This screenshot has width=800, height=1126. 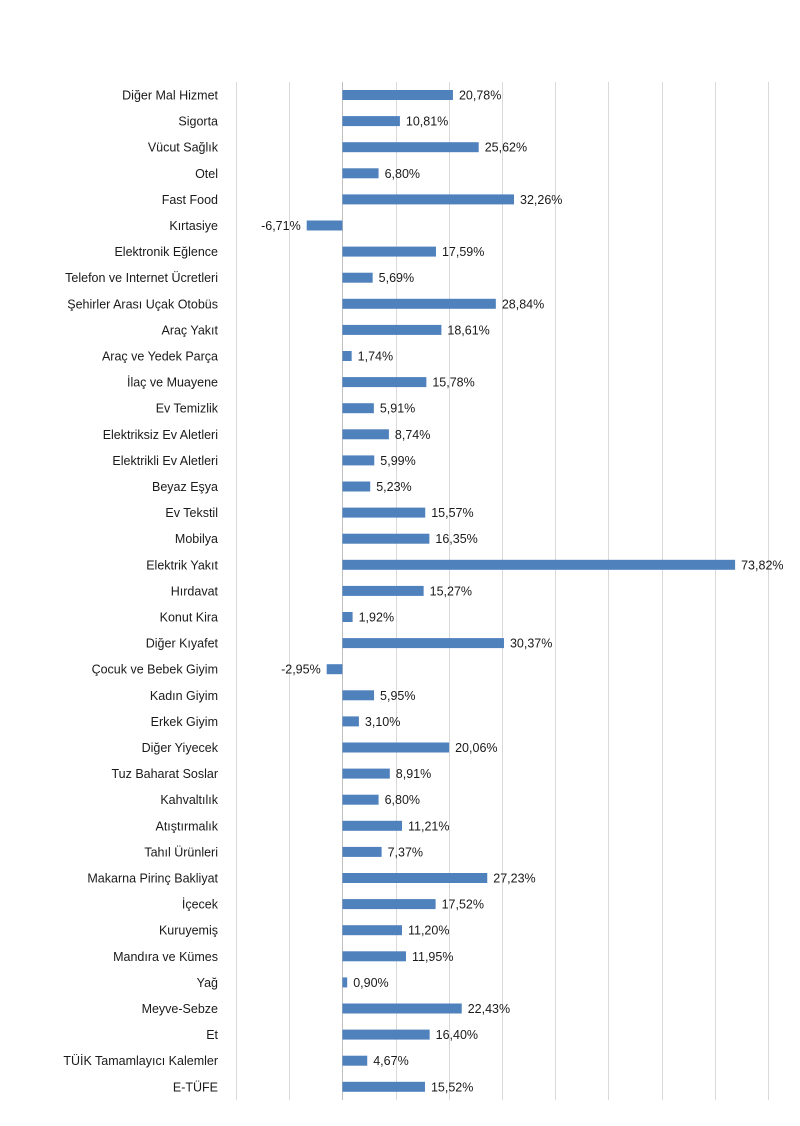 What do you see at coordinates (393, 487) in the screenshot?
I see `value-label: 5,23%` at bounding box center [393, 487].